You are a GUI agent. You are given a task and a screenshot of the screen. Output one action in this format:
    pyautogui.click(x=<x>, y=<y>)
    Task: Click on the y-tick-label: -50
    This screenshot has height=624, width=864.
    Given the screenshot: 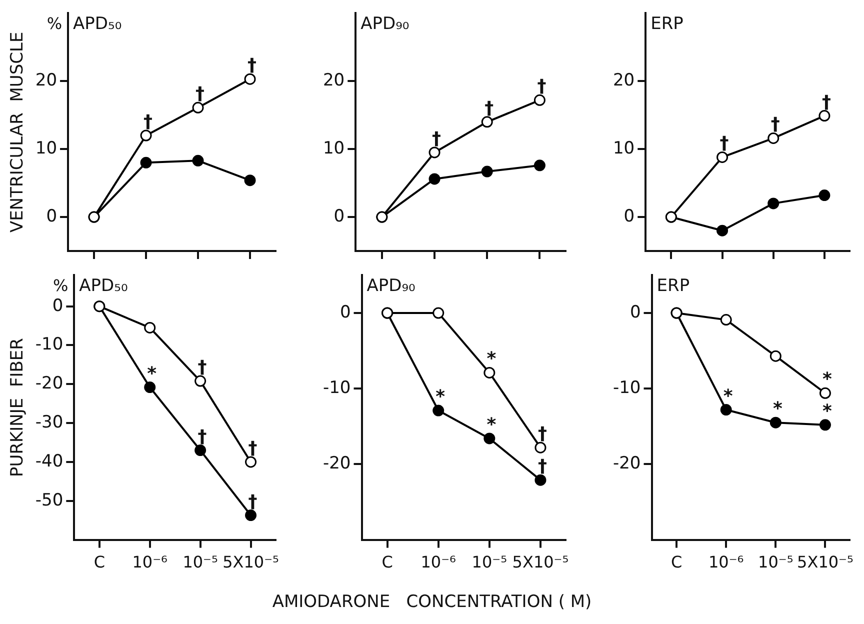 What is the action you would take?
    pyautogui.click(x=49, y=500)
    